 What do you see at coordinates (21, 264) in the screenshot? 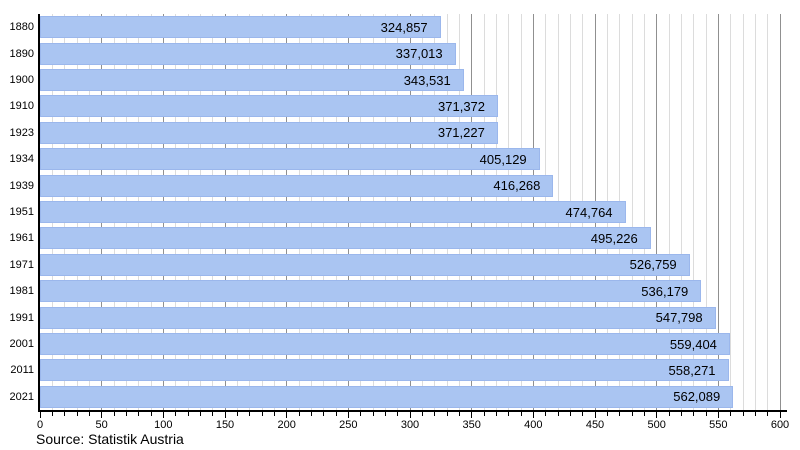
I see `y-axis-label-1971: 1971` at bounding box center [21, 264].